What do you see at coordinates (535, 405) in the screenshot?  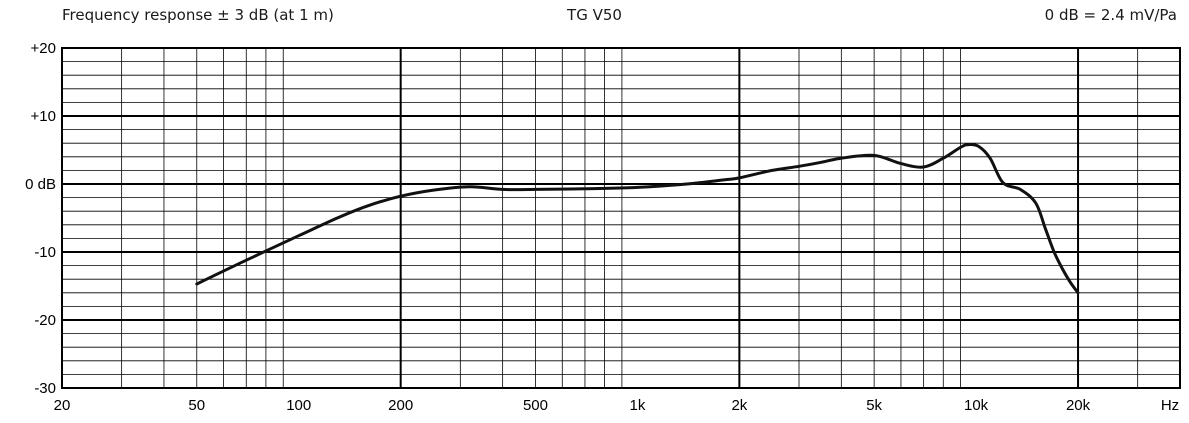 I see `x-tick-label: 500` at bounding box center [535, 405].